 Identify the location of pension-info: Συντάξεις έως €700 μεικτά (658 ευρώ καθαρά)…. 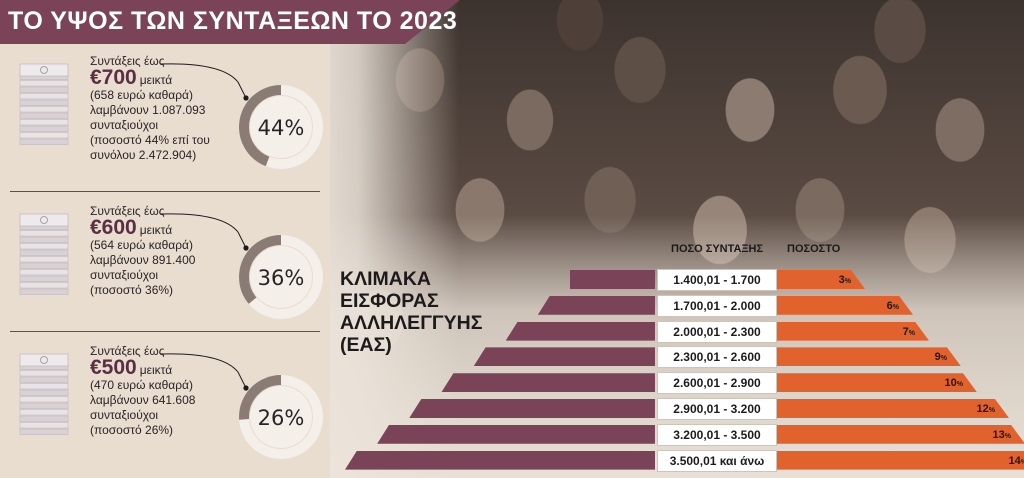
(177, 108).